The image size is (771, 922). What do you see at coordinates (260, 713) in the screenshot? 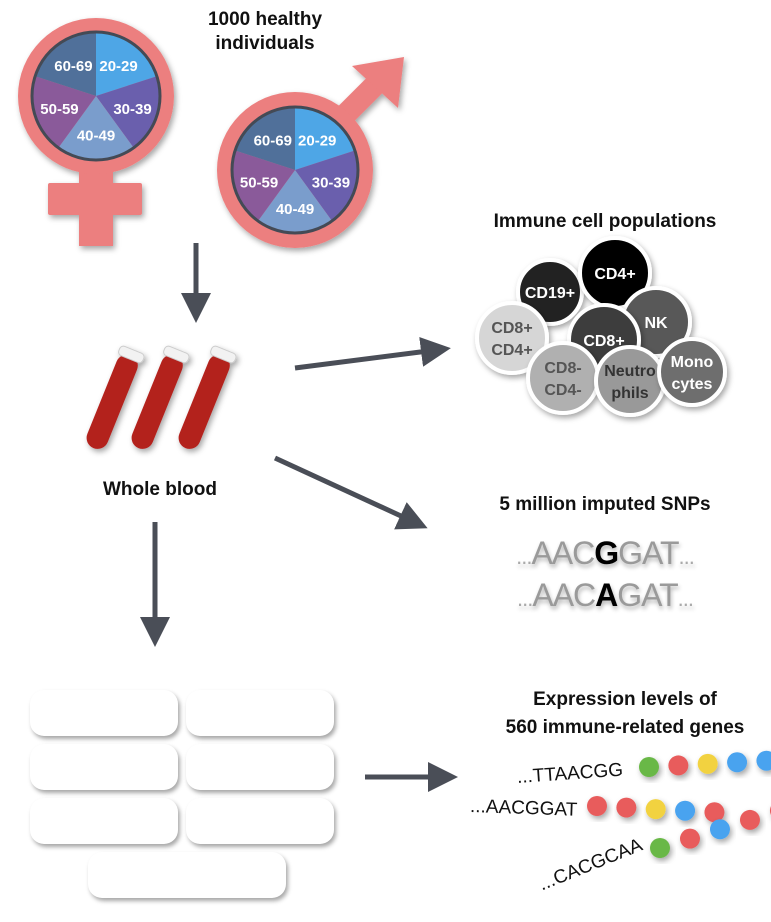
I see `stimulus-c-albicans: C. albicans` at bounding box center [260, 713].